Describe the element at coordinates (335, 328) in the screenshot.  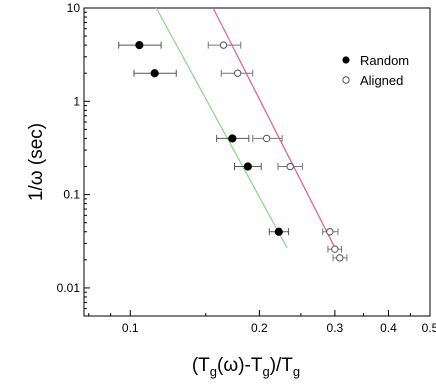
I see `x-tick-label: 0.3` at that location.